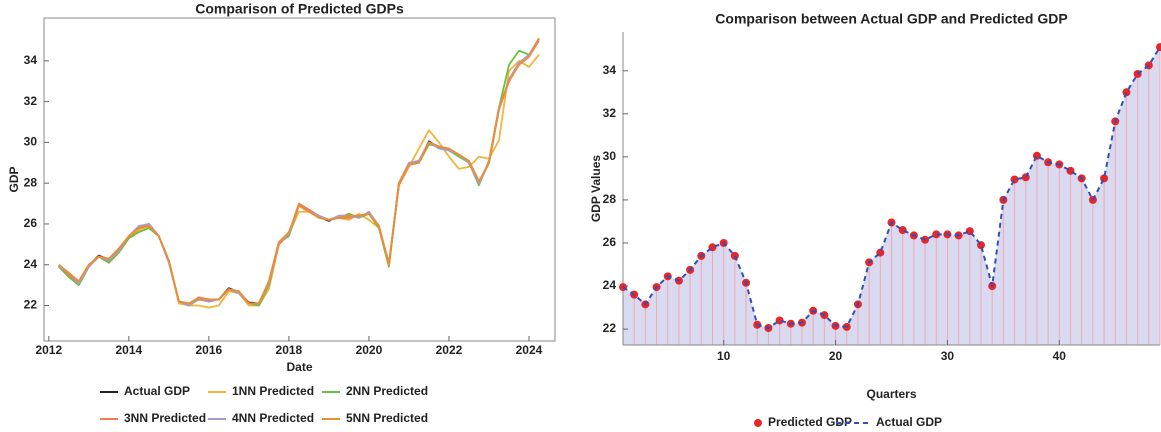 The width and height of the screenshot is (1161, 432). What do you see at coordinates (948, 356) in the screenshot?
I see `x-tick-label: 30` at bounding box center [948, 356].